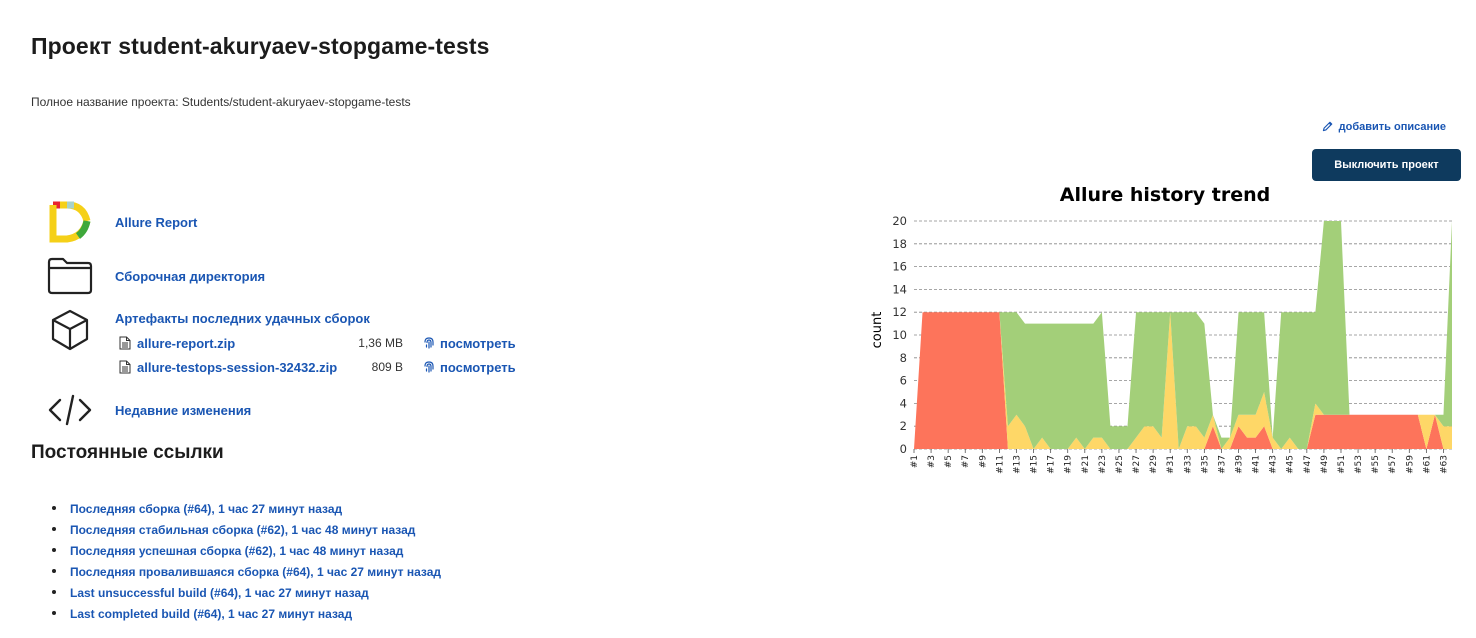 This screenshot has width=1476, height=638. Describe the element at coordinates (1000, 464) in the screenshot. I see `x-tick-label: #11` at that location.